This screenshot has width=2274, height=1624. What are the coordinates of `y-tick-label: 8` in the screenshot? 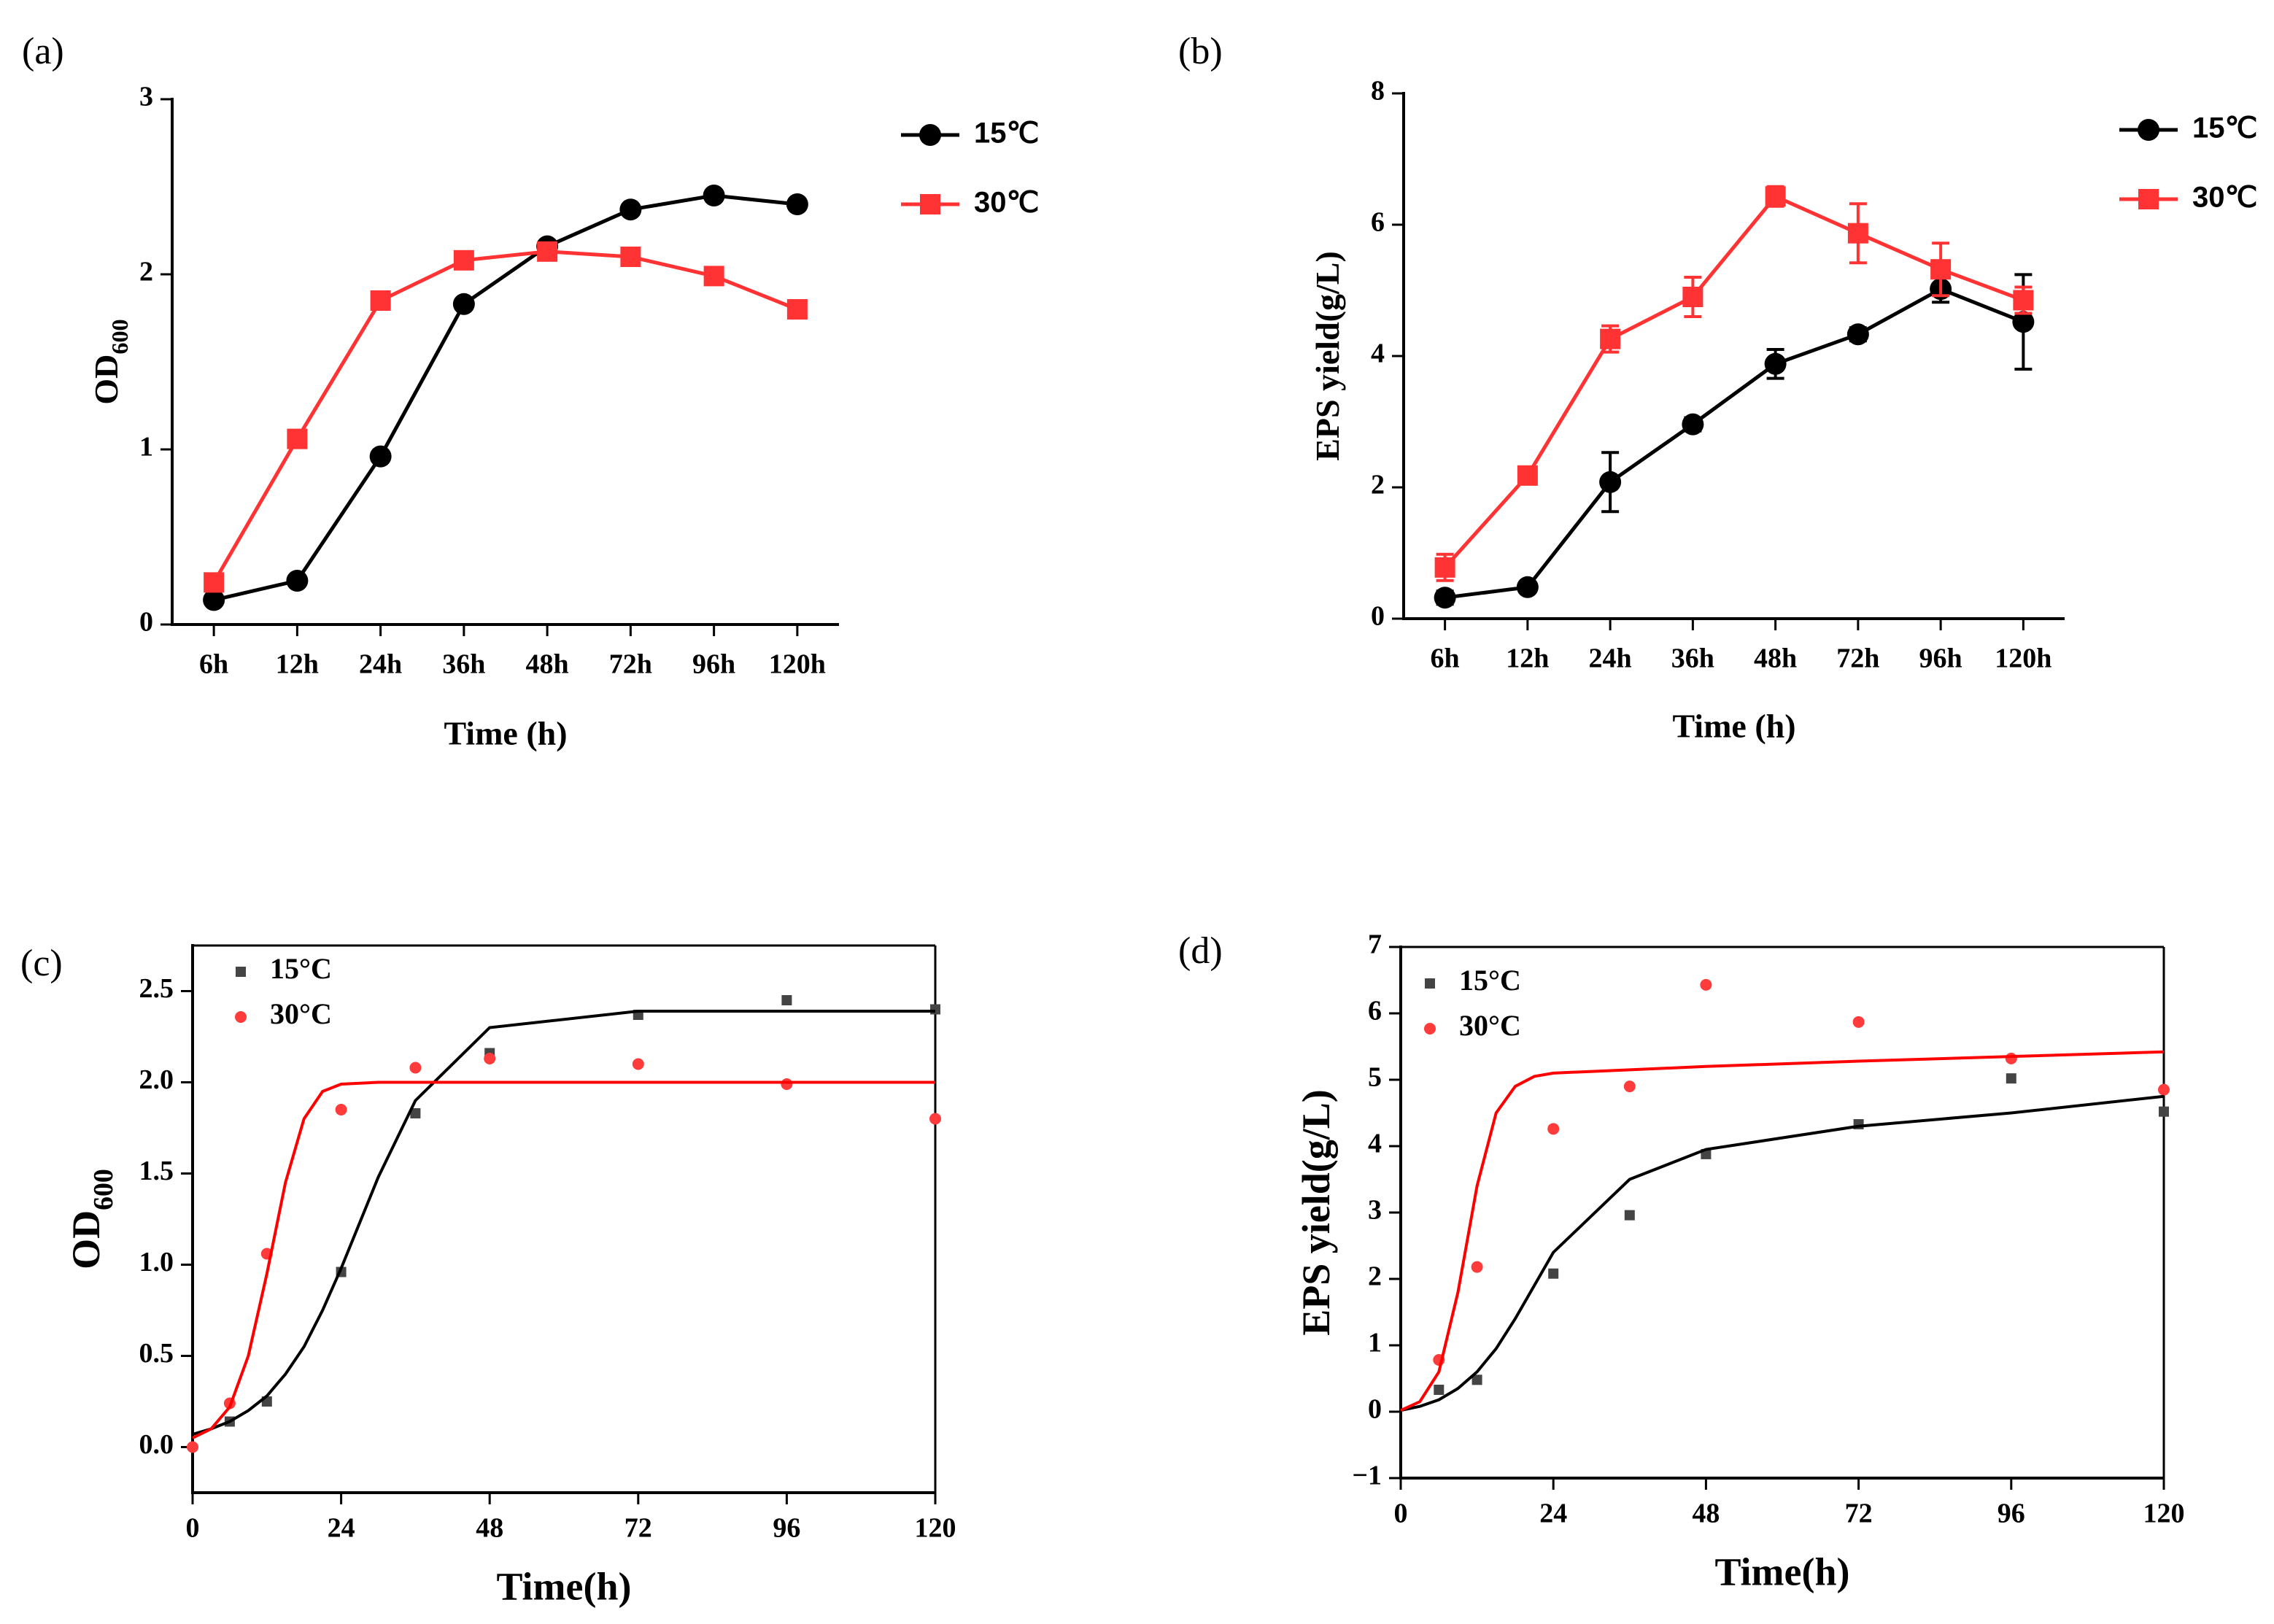 It's located at (1378, 91).